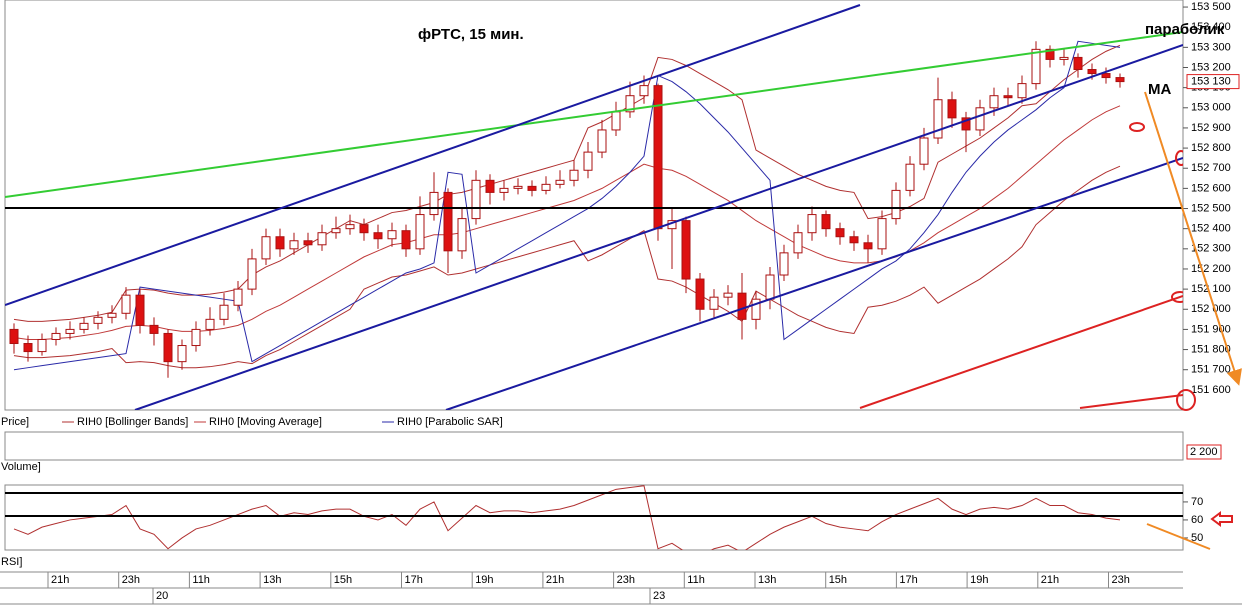 The image size is (1242, 607). Describe the element at coordinates (21, 467) in the screenshot. I see `panel-label: Volume]` at that location.